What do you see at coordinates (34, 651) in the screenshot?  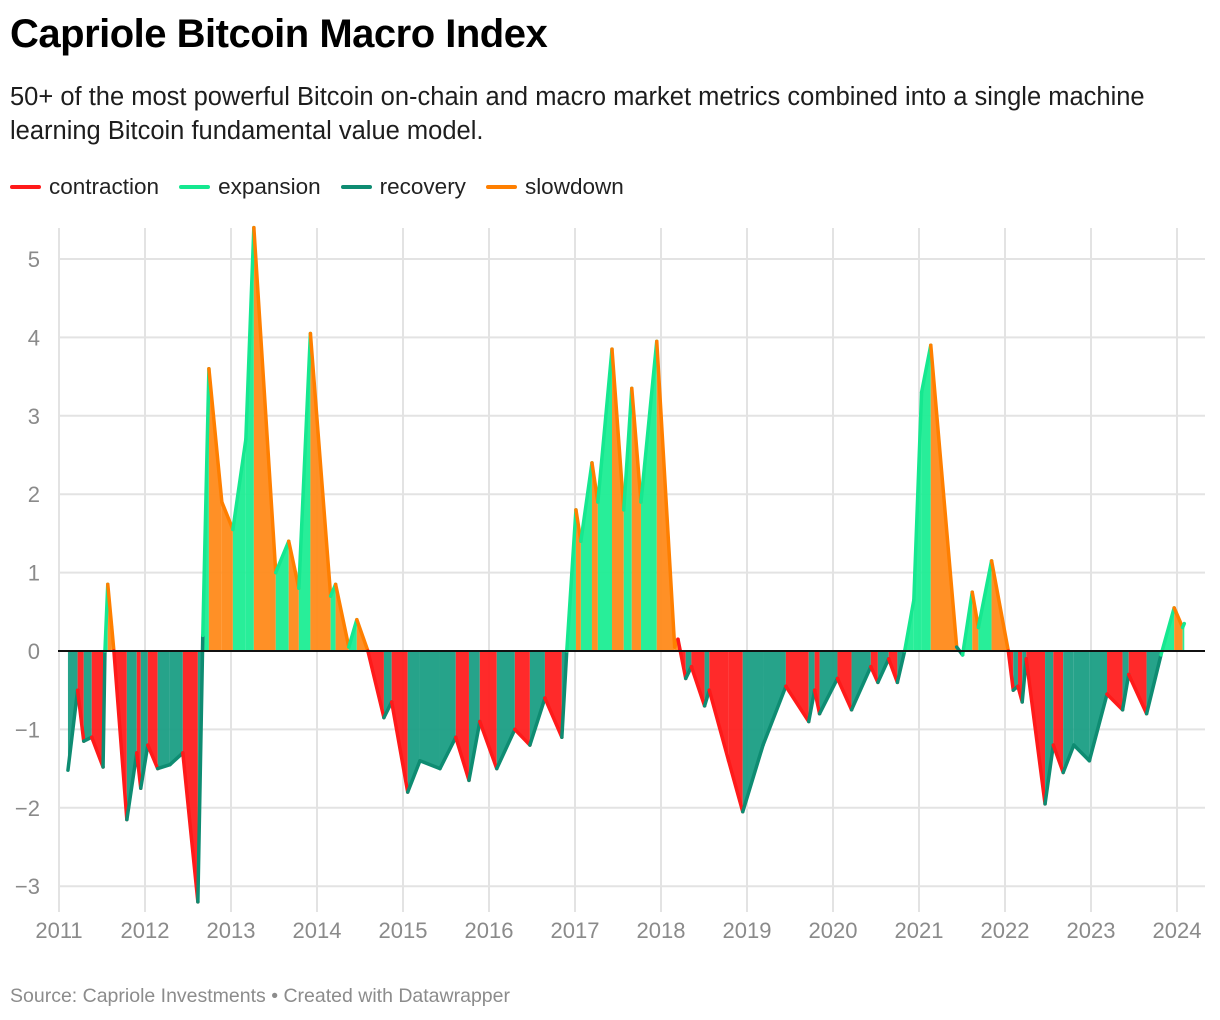 I see `y-tick-label: 0` at bounding box center [34, 651].